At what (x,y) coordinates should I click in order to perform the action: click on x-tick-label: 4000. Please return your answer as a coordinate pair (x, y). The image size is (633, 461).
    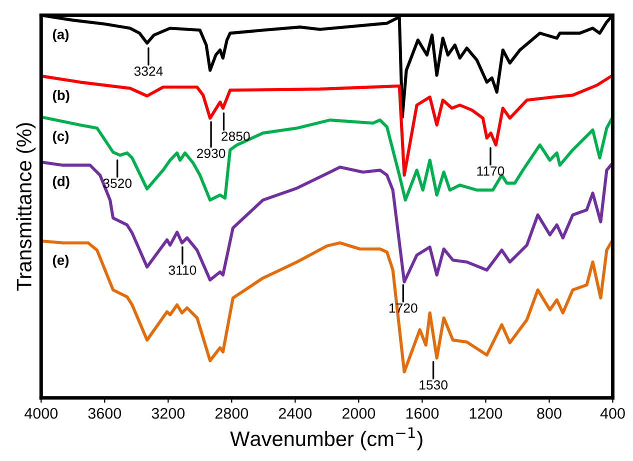
    Looking at the image, I should click on (41, 413).